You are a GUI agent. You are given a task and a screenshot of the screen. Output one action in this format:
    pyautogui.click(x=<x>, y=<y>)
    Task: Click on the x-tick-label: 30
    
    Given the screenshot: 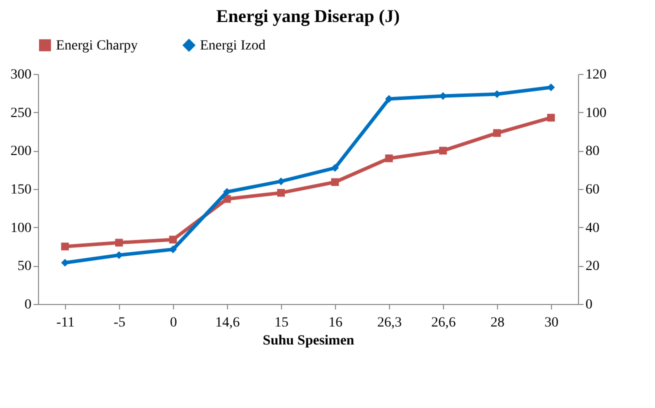 What is the action you would take?
    pyautogui.click(x=551, y=323)
    